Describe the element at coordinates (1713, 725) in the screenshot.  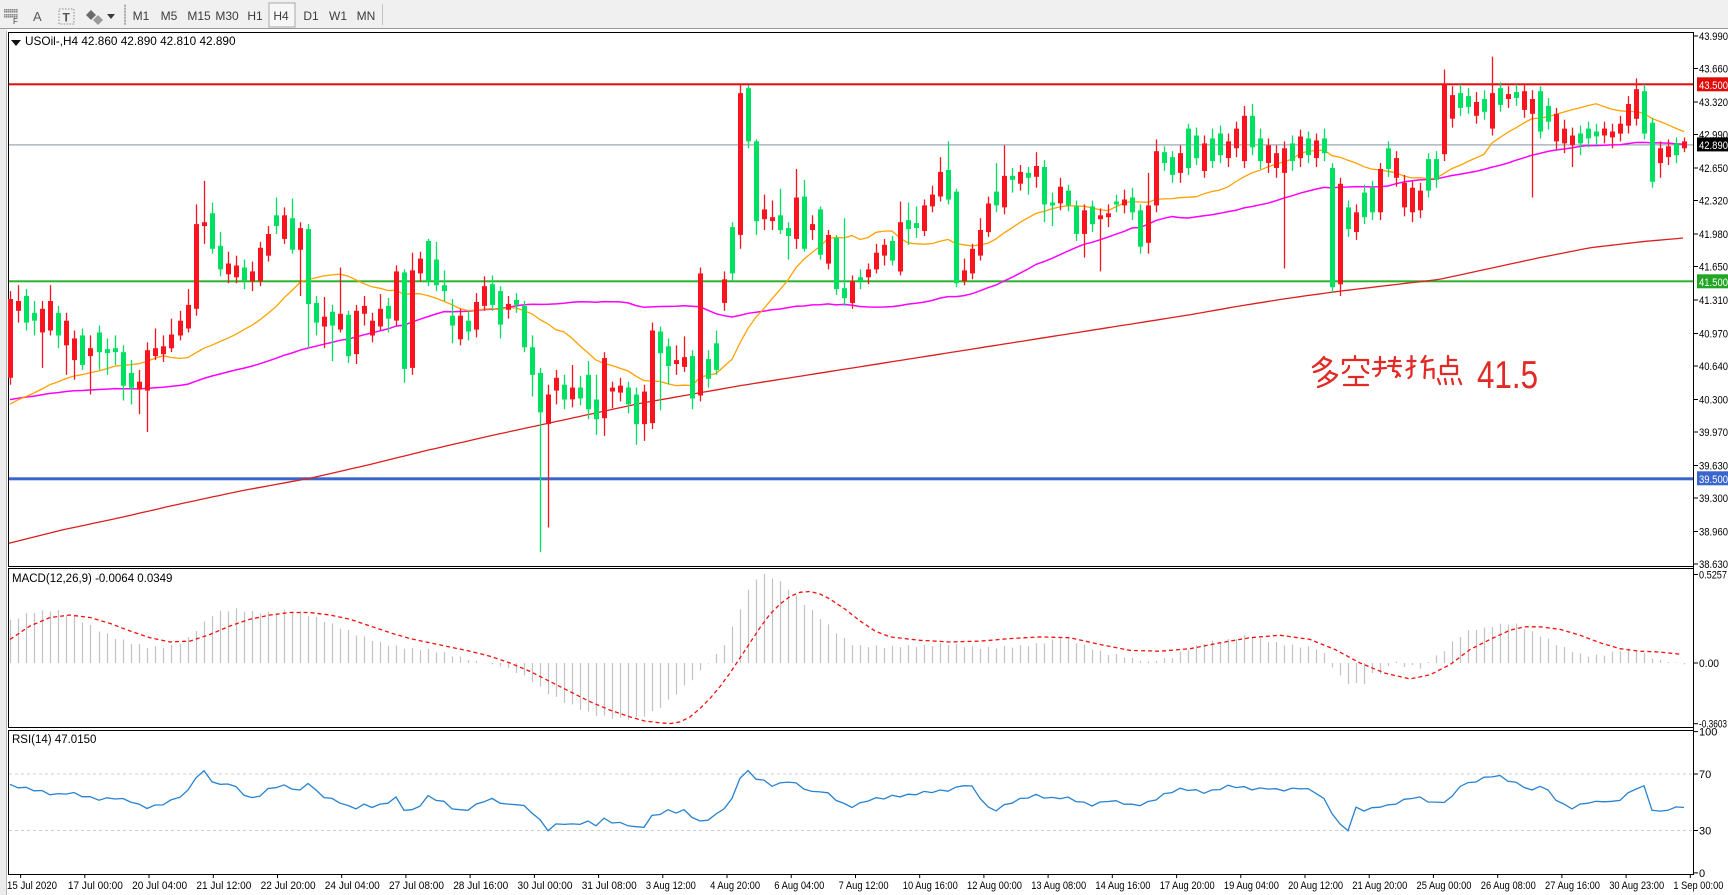
I see `svg-text: -0.3603` at that location.